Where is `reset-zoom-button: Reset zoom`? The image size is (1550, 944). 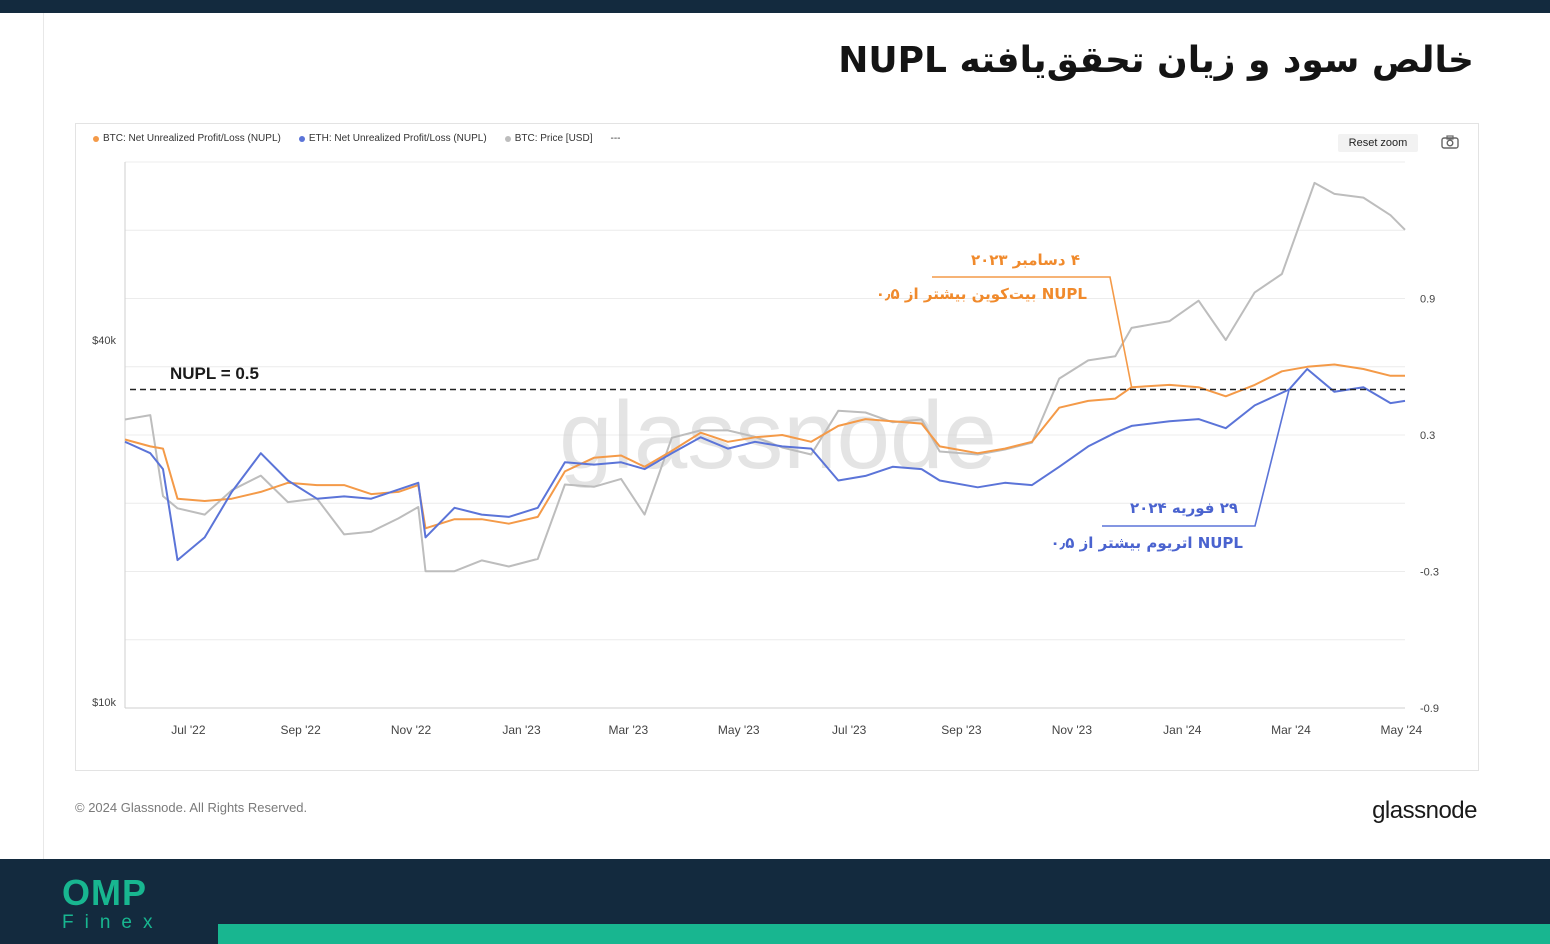 reset-zoom-button: Reset zoom is located at coordinates (1378, 143).